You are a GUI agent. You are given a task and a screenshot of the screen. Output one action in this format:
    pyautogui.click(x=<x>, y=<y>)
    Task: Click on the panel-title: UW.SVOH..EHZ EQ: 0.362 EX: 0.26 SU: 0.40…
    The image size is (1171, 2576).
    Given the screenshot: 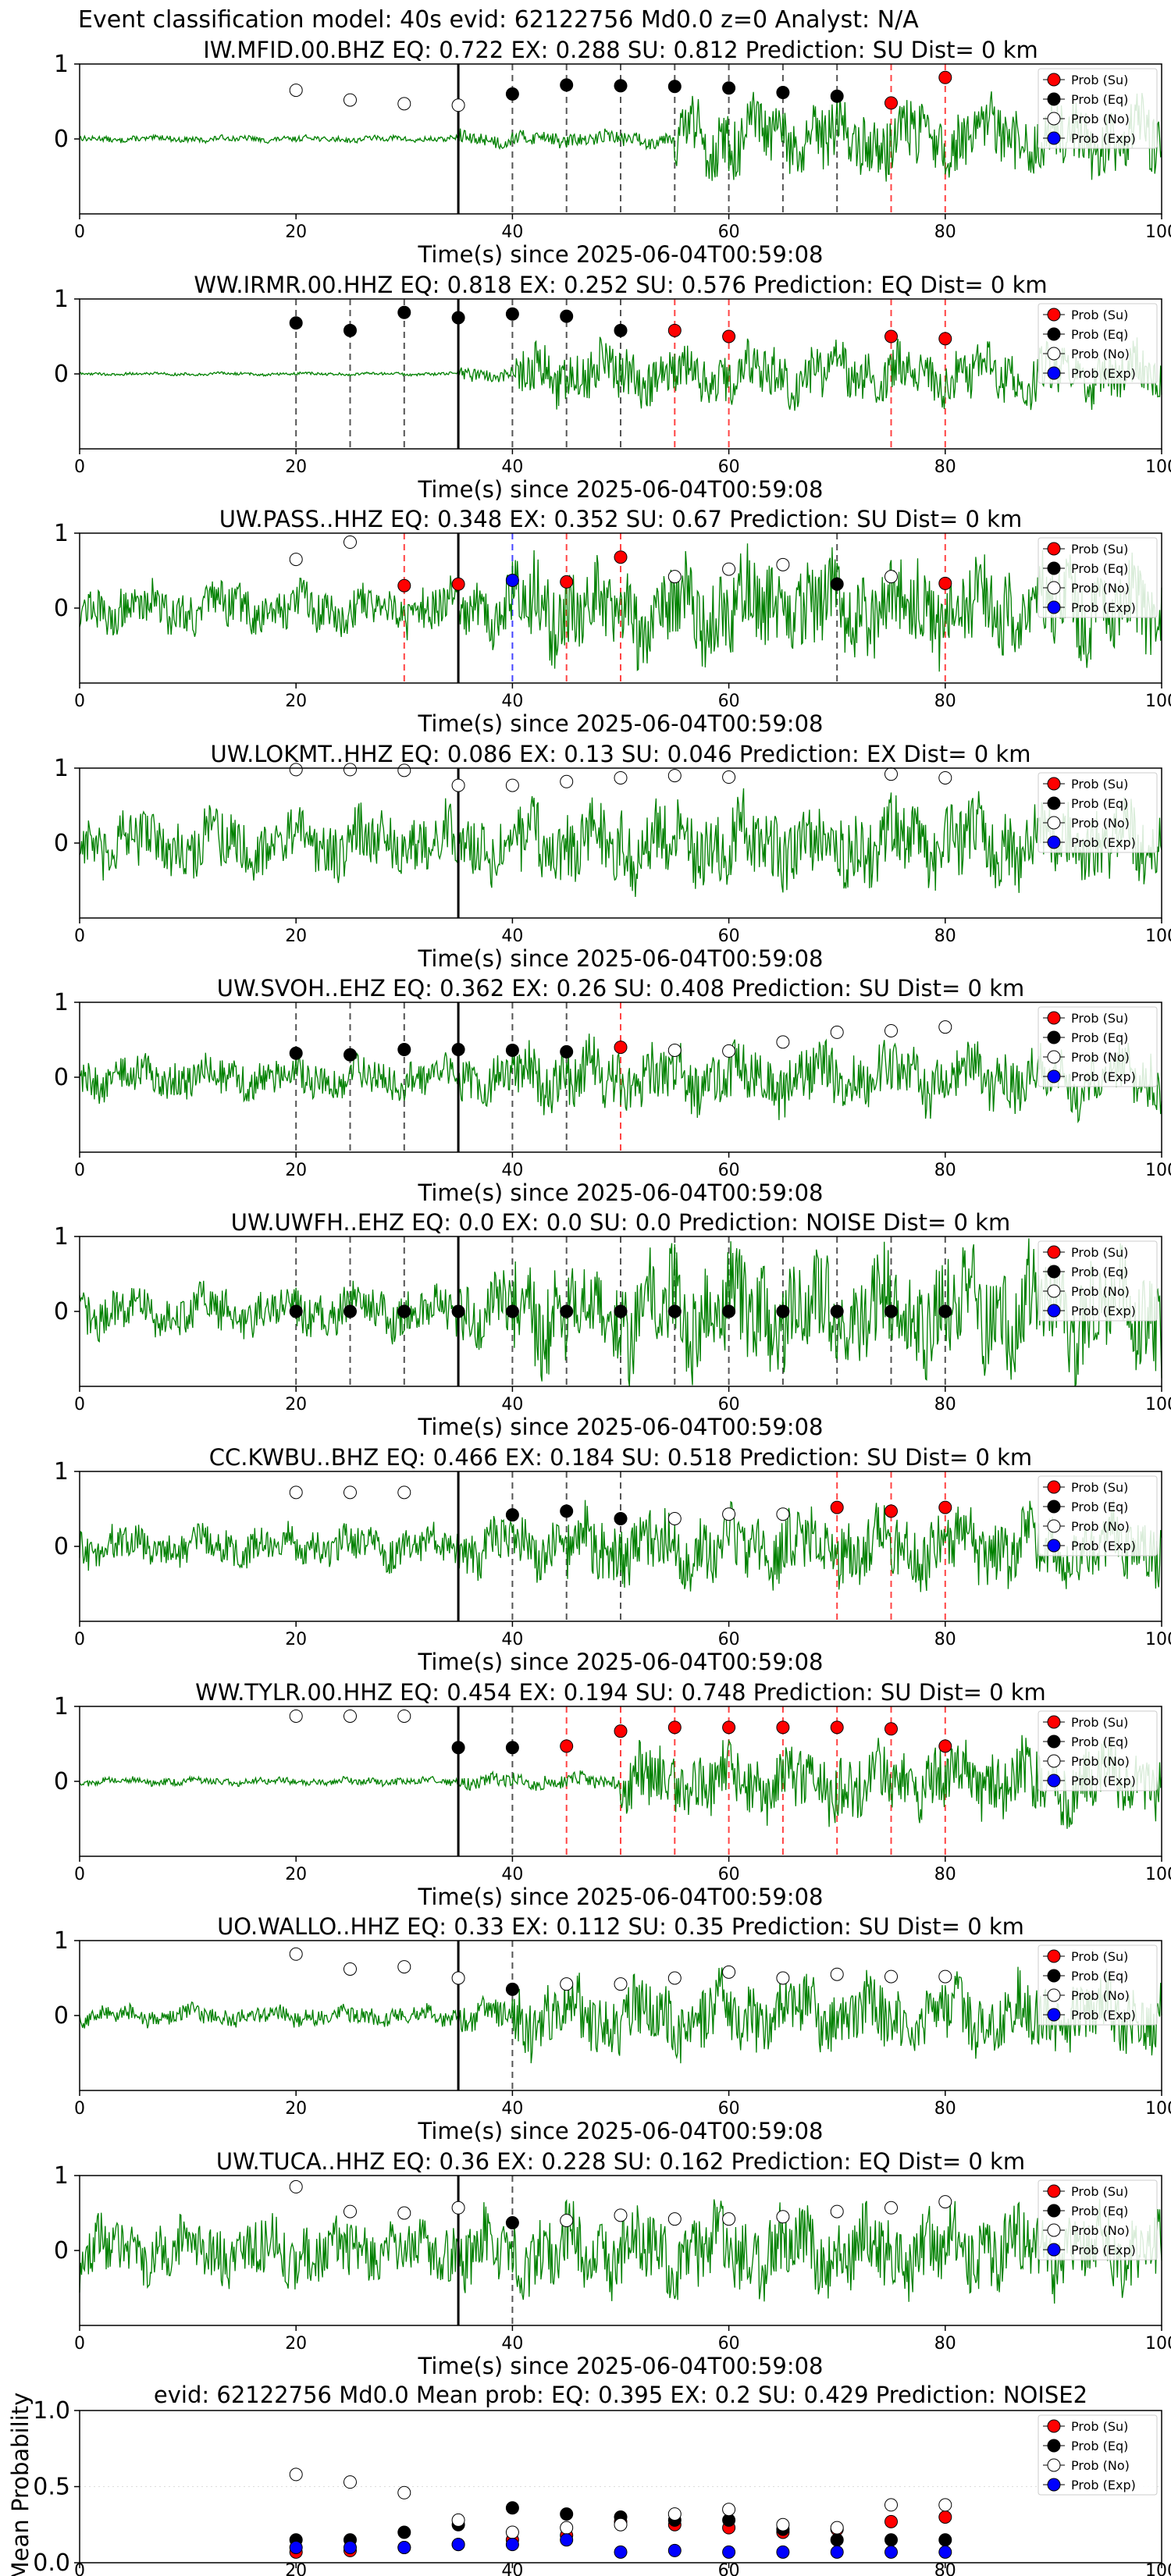 What is the action you would take?
    pyautogui.click(x=621, y=989)
    